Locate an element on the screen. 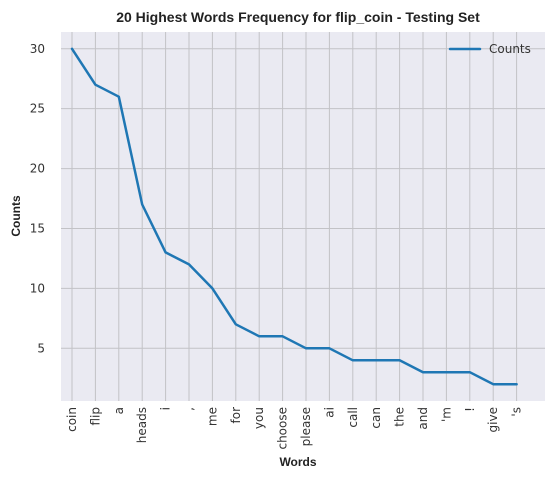 This screenshot has height=479, width=555. y-tick-label: 15 is located at coordinates (37, 228).